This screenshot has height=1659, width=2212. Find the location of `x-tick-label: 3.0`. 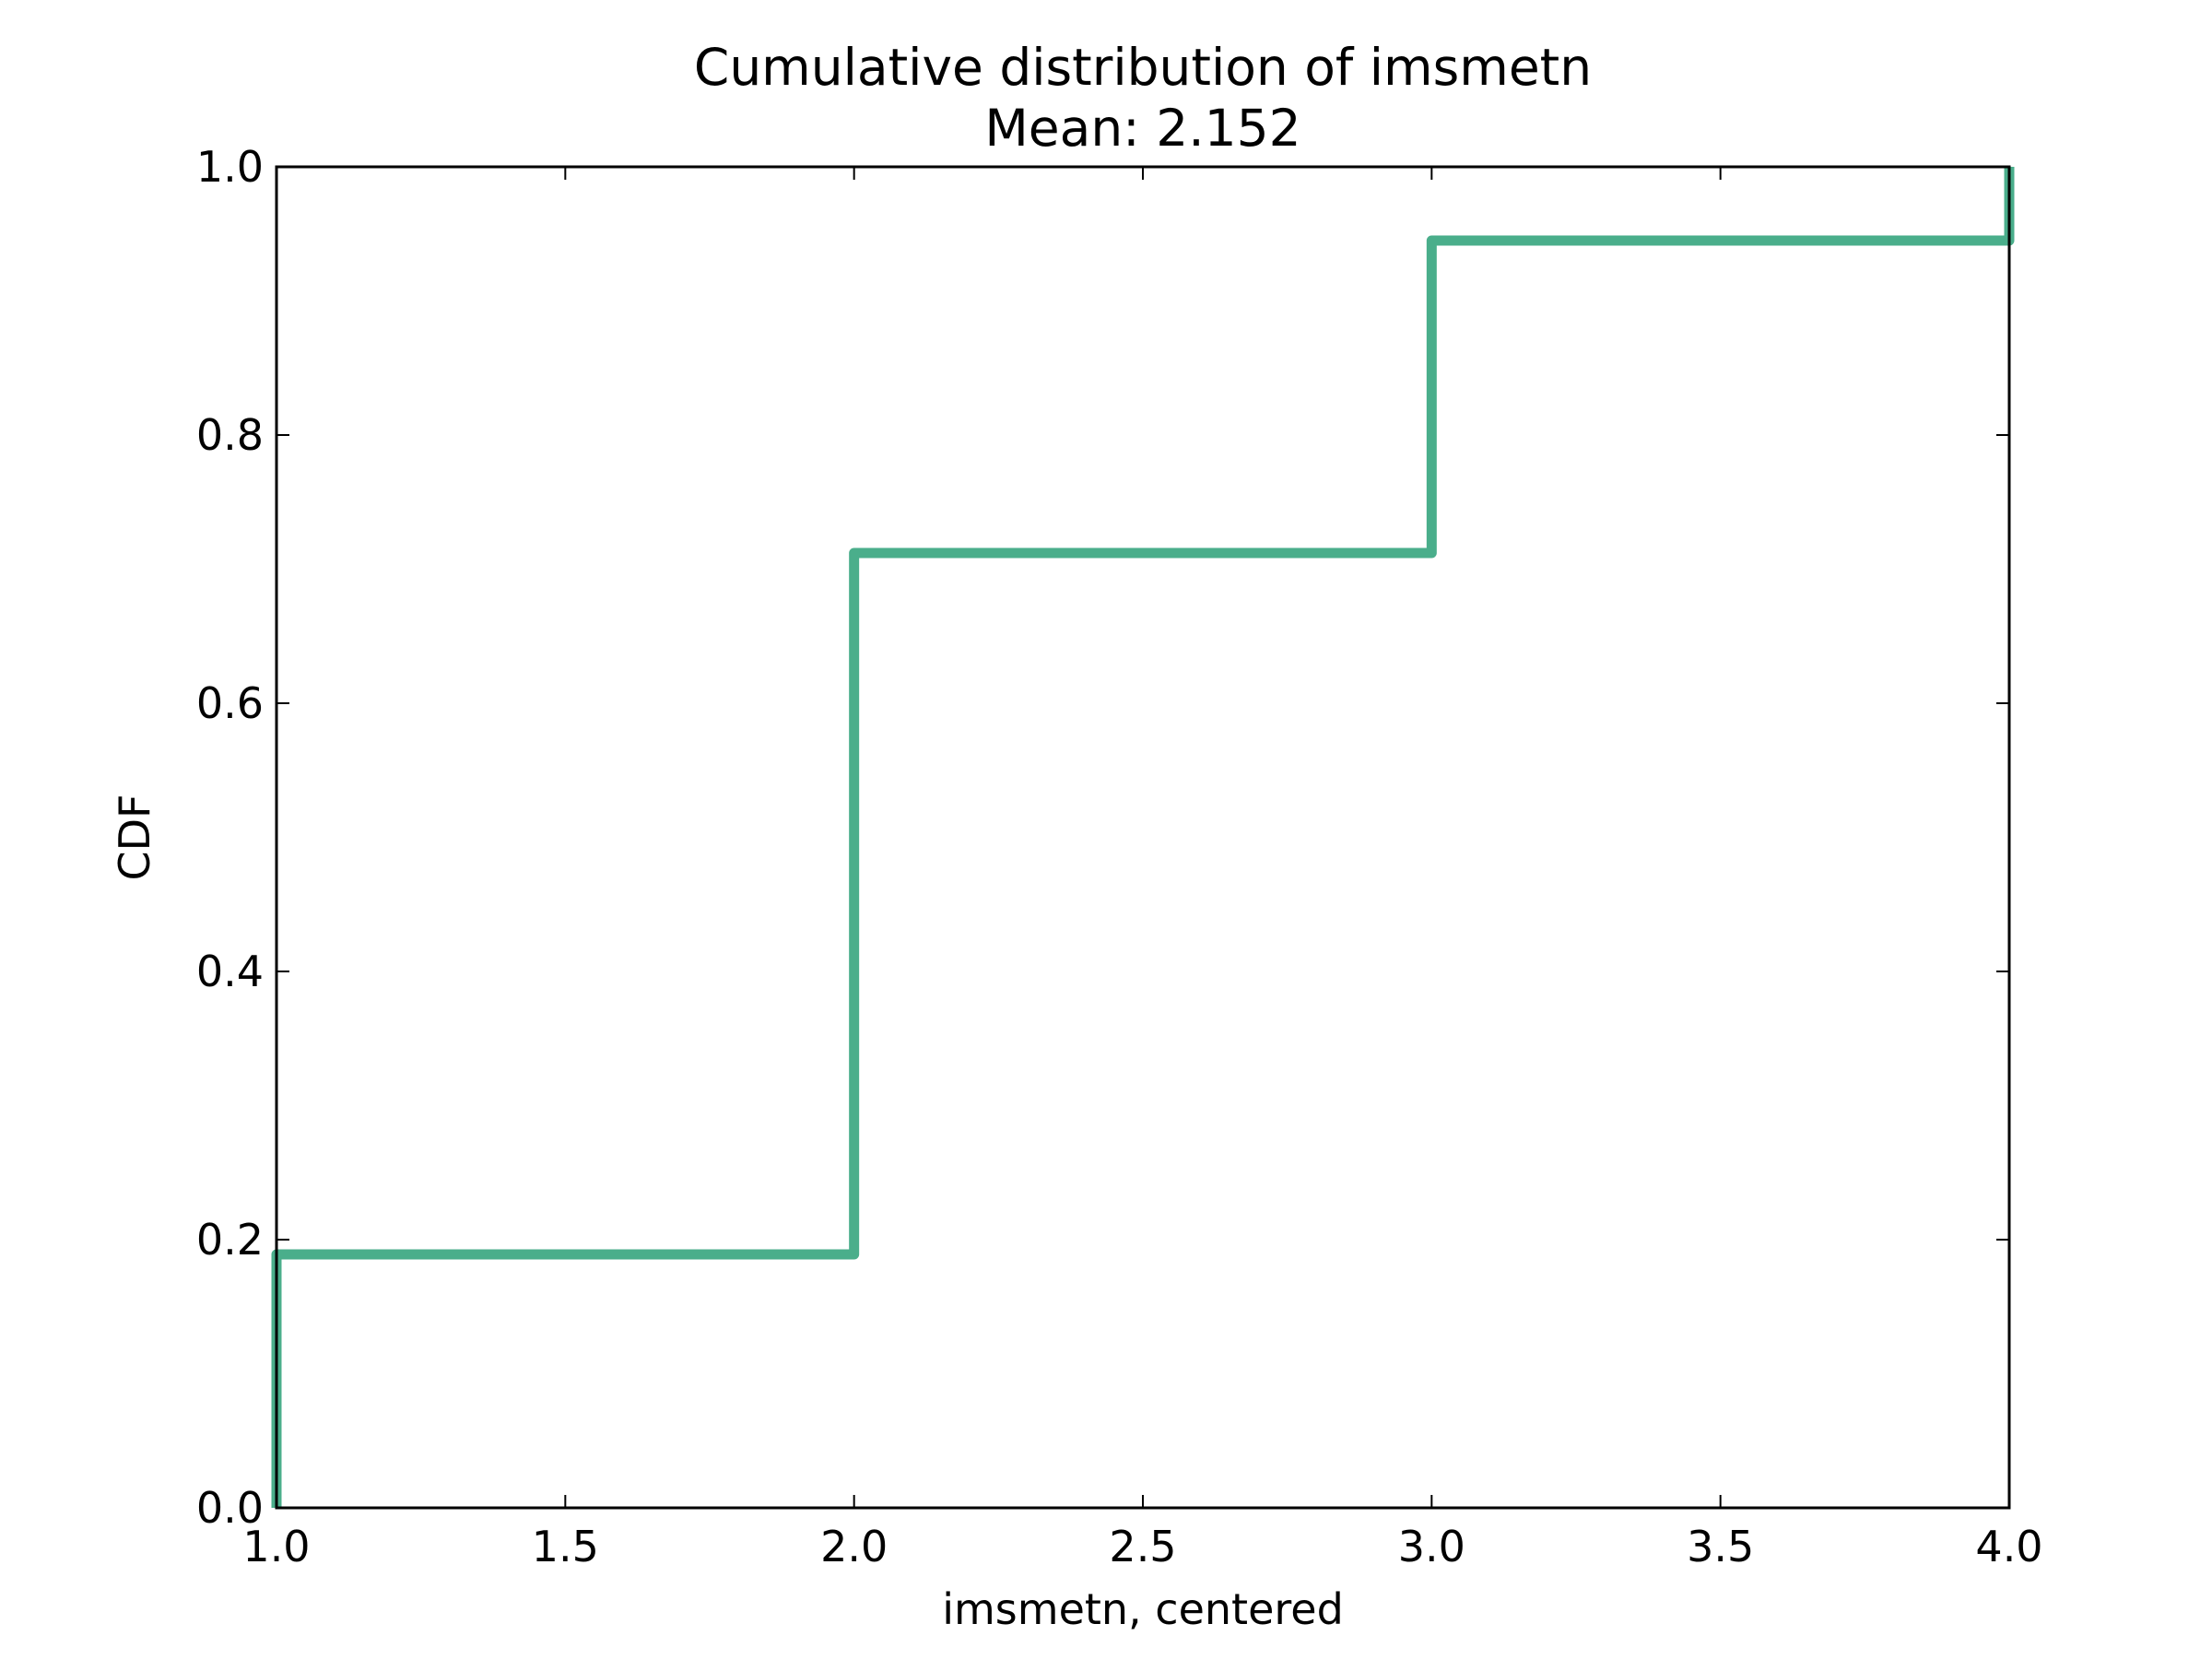

x-tick-label: 3.0 is located at coordinates (1431, 1546).